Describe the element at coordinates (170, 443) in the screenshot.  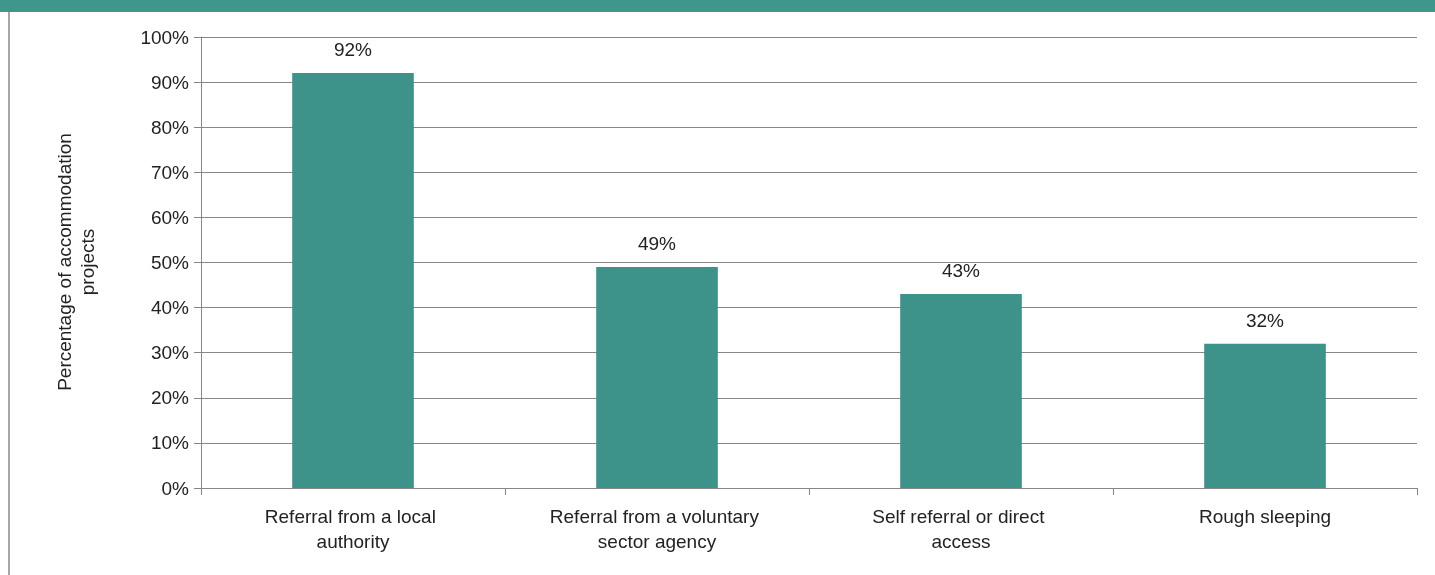
I see `y-tick-label: 10%` at that location.